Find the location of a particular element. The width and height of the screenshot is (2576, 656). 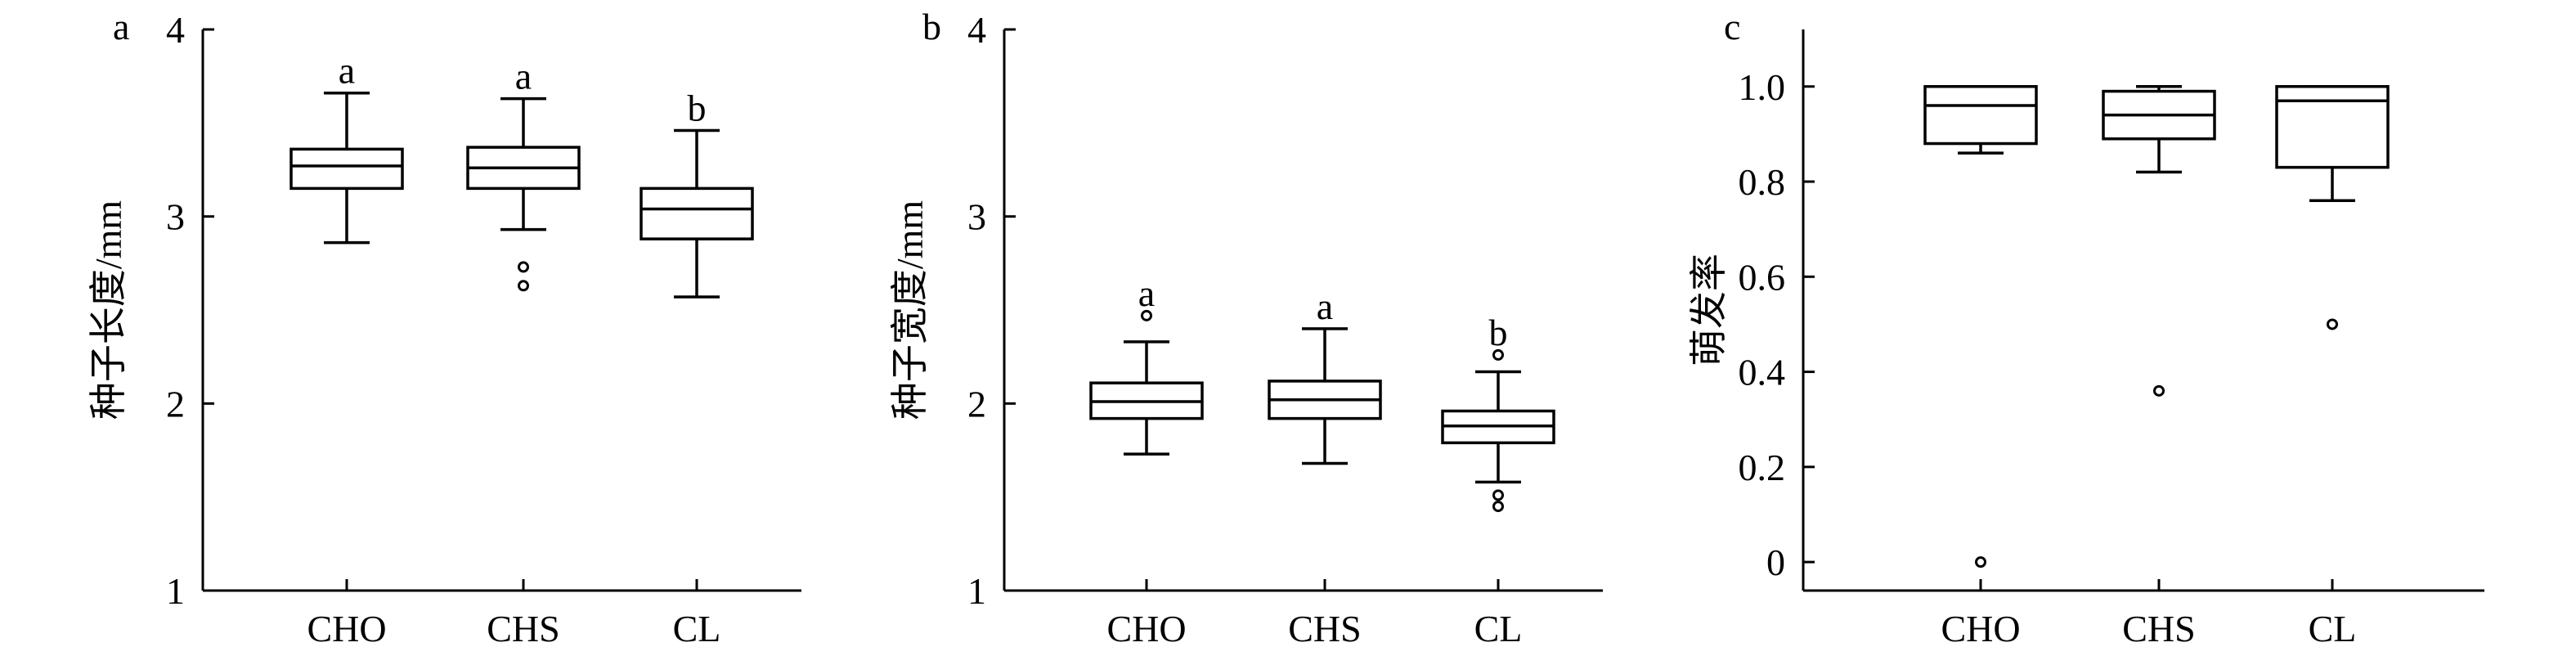

box-CHO is located at coordinates (1981, 326).